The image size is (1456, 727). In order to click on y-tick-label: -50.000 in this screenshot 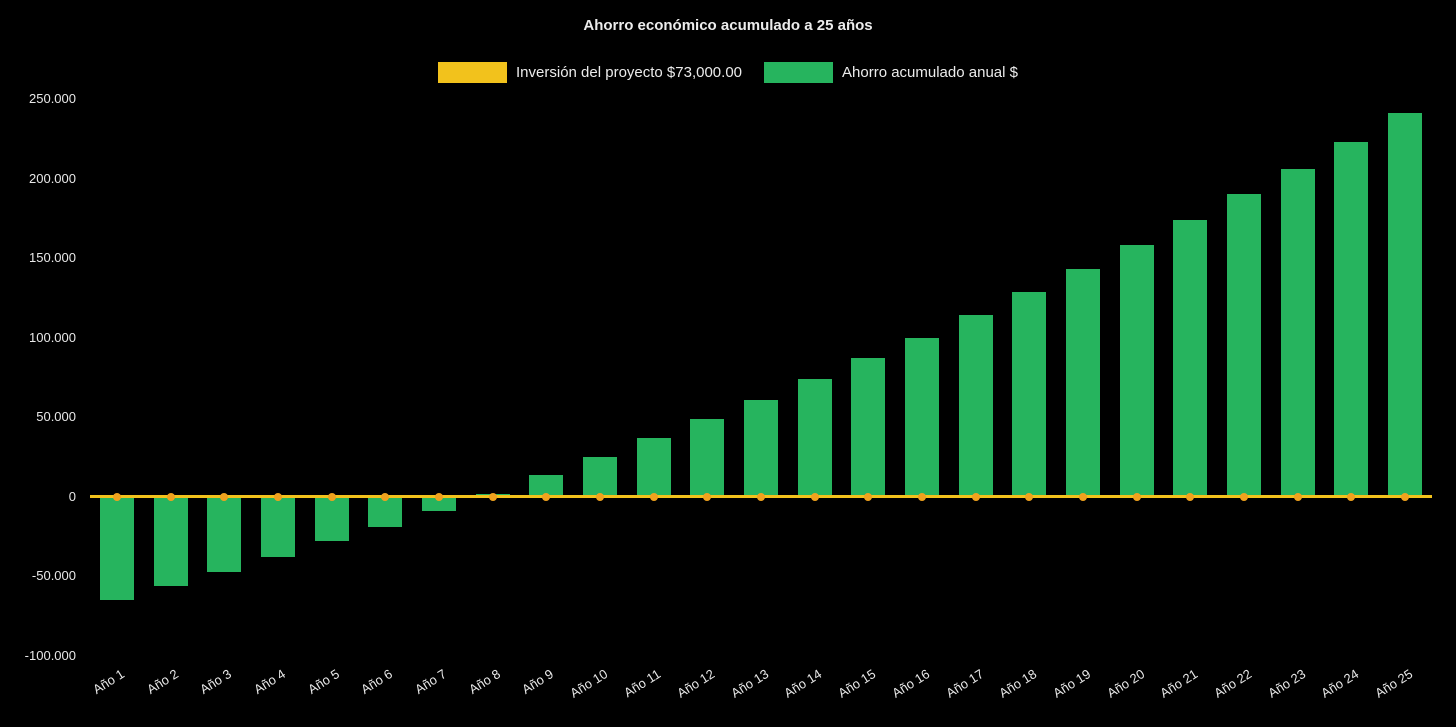, I will do `click(53, 576)`.